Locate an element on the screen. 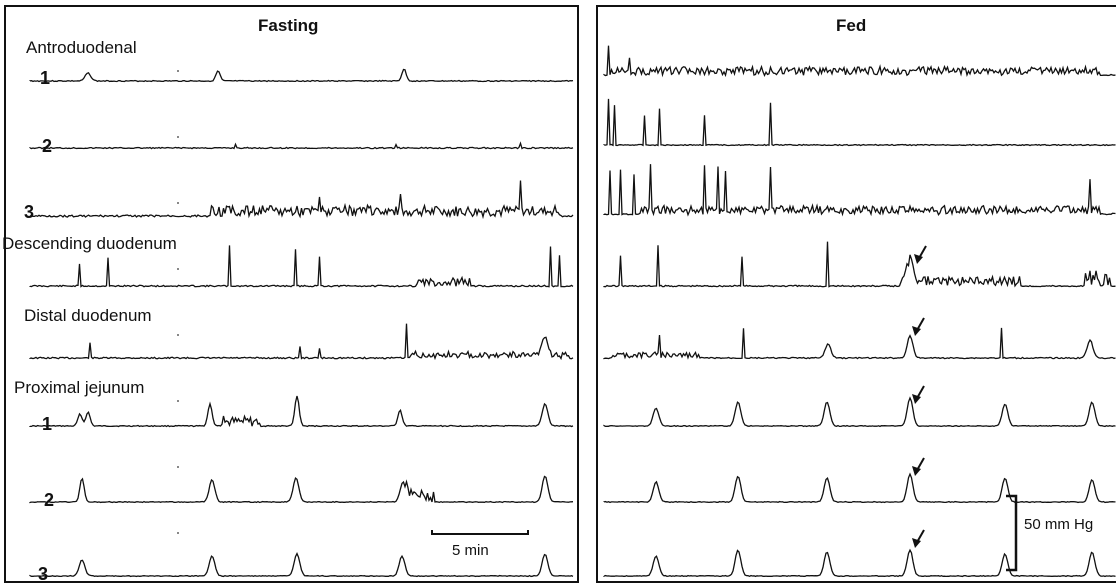 Image resolution: width=1120 pixels, height=588 pixels. fasting-antro-2-trace is located at coordinates (301, 145).